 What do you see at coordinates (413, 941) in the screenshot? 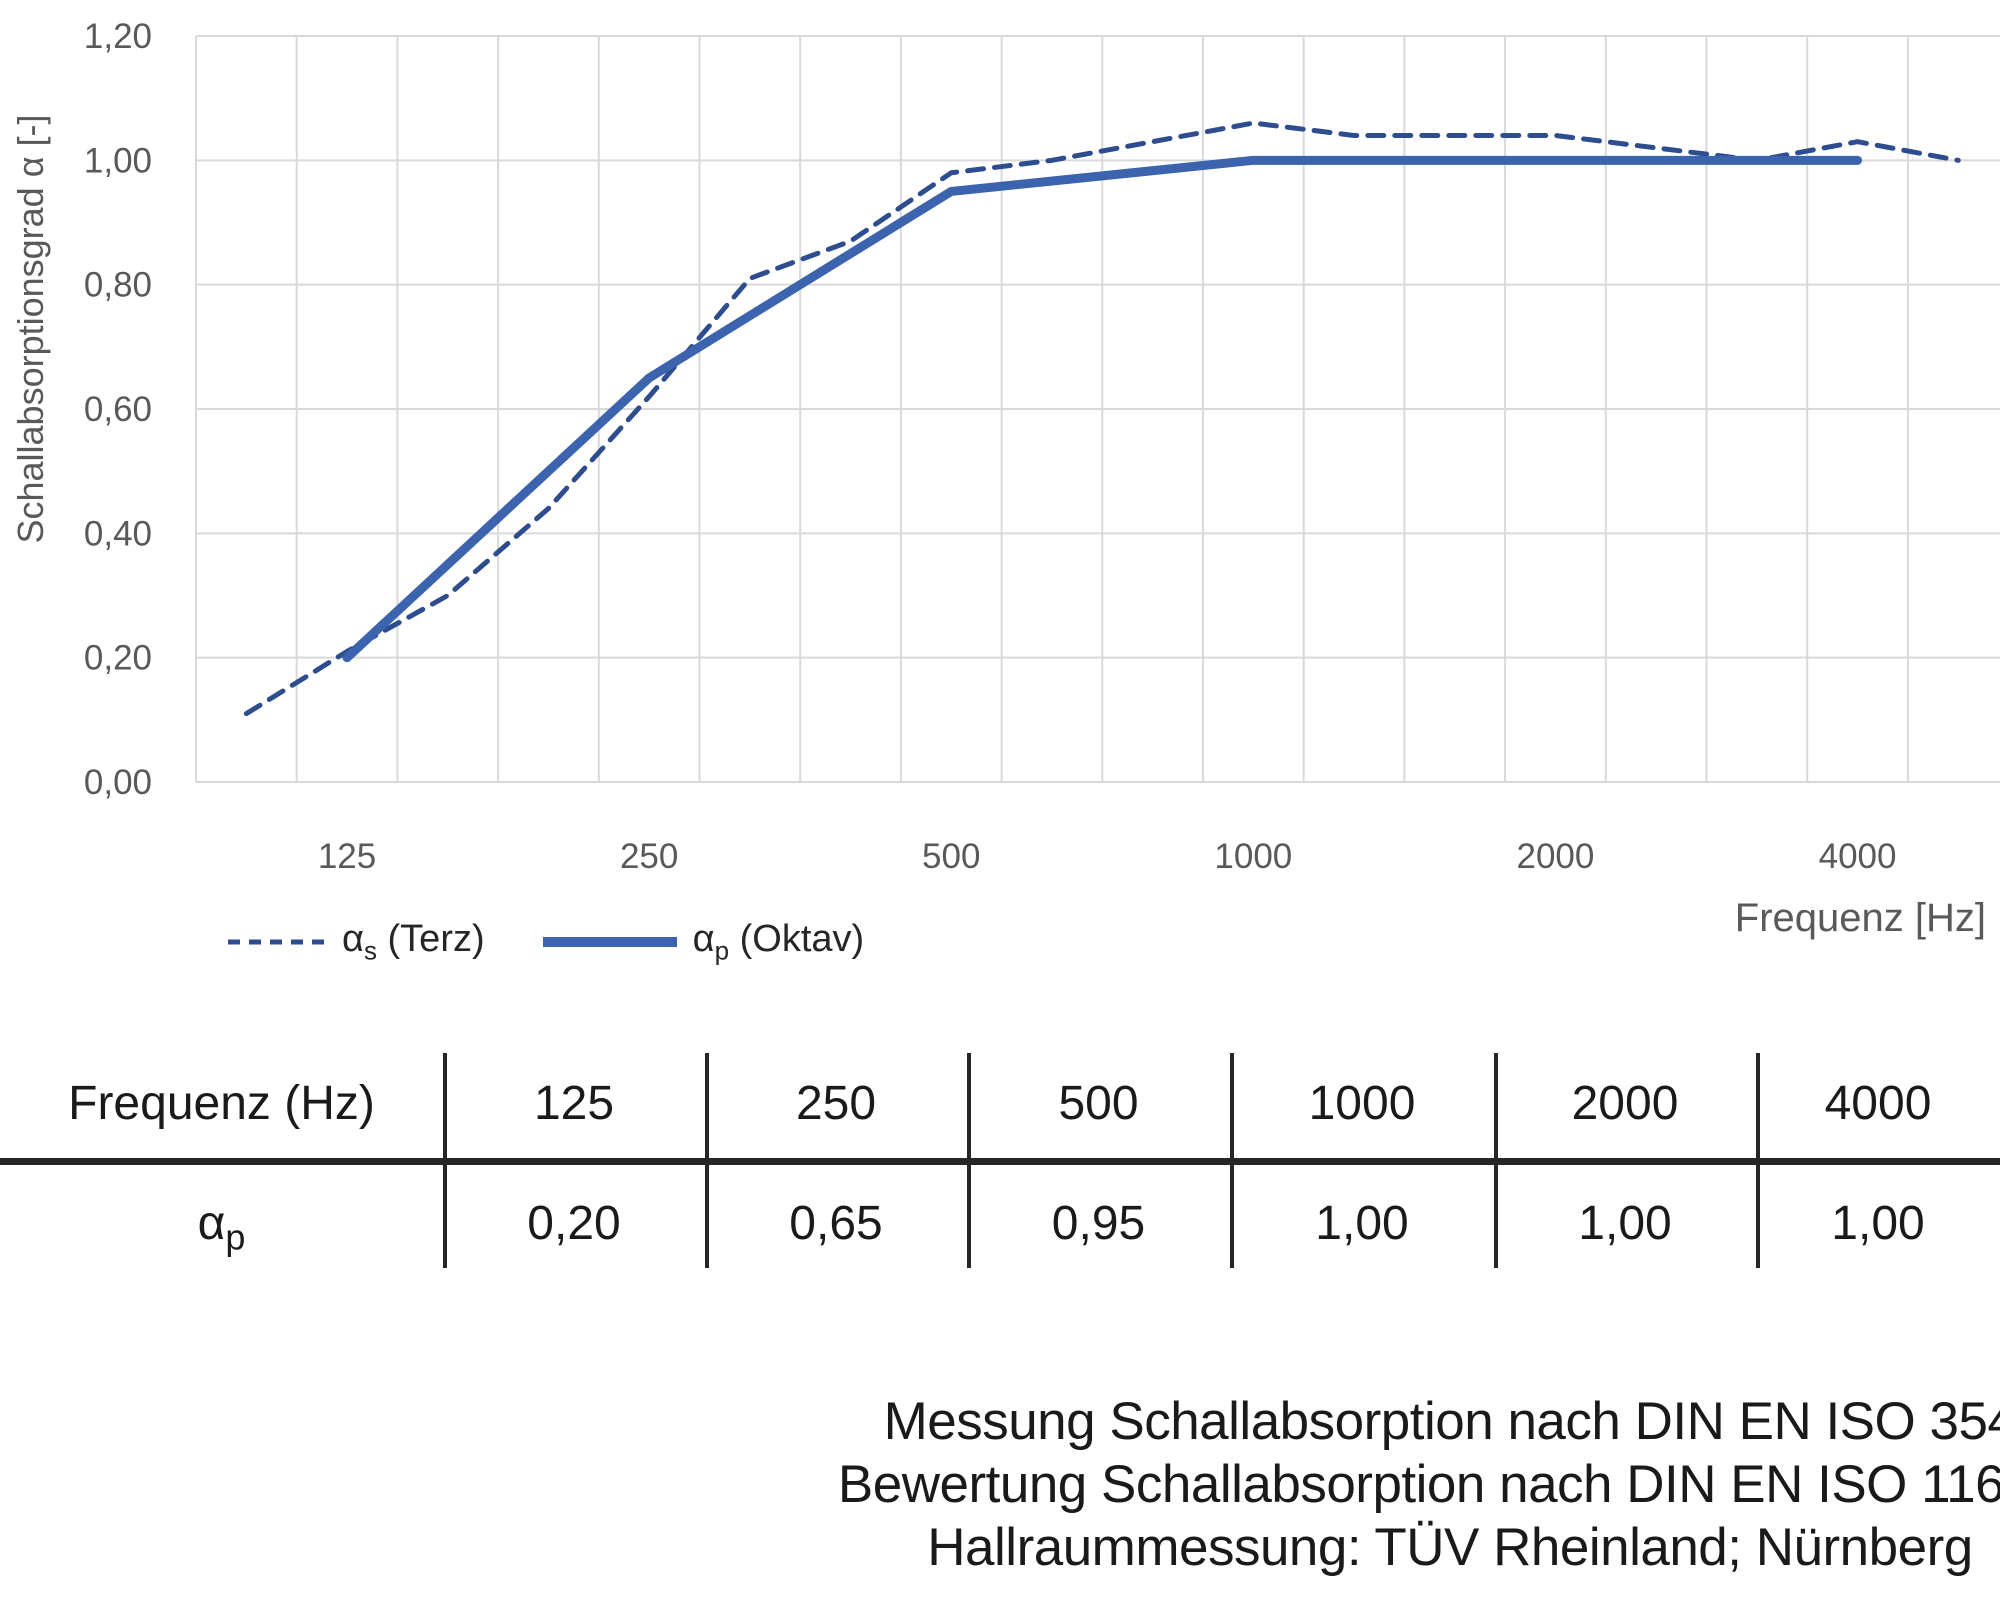
I see `legend-label-terz: αs (Terz)` at bounding box center [413, 941].